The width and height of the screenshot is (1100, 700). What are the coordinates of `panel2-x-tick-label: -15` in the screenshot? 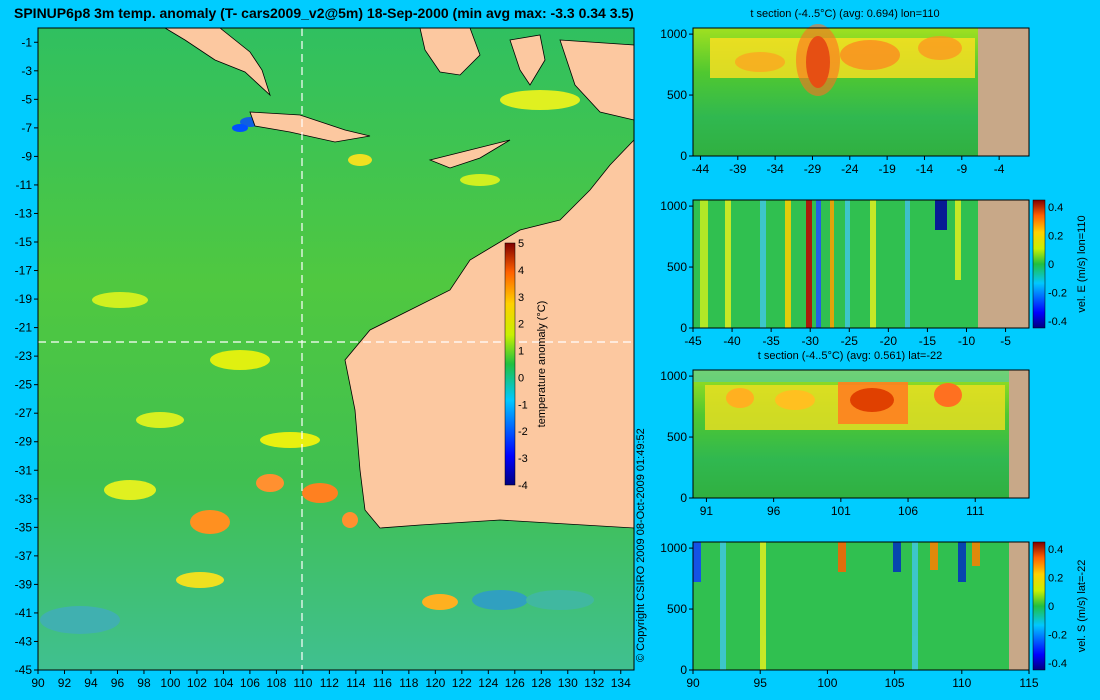 It's located at (928, 341).